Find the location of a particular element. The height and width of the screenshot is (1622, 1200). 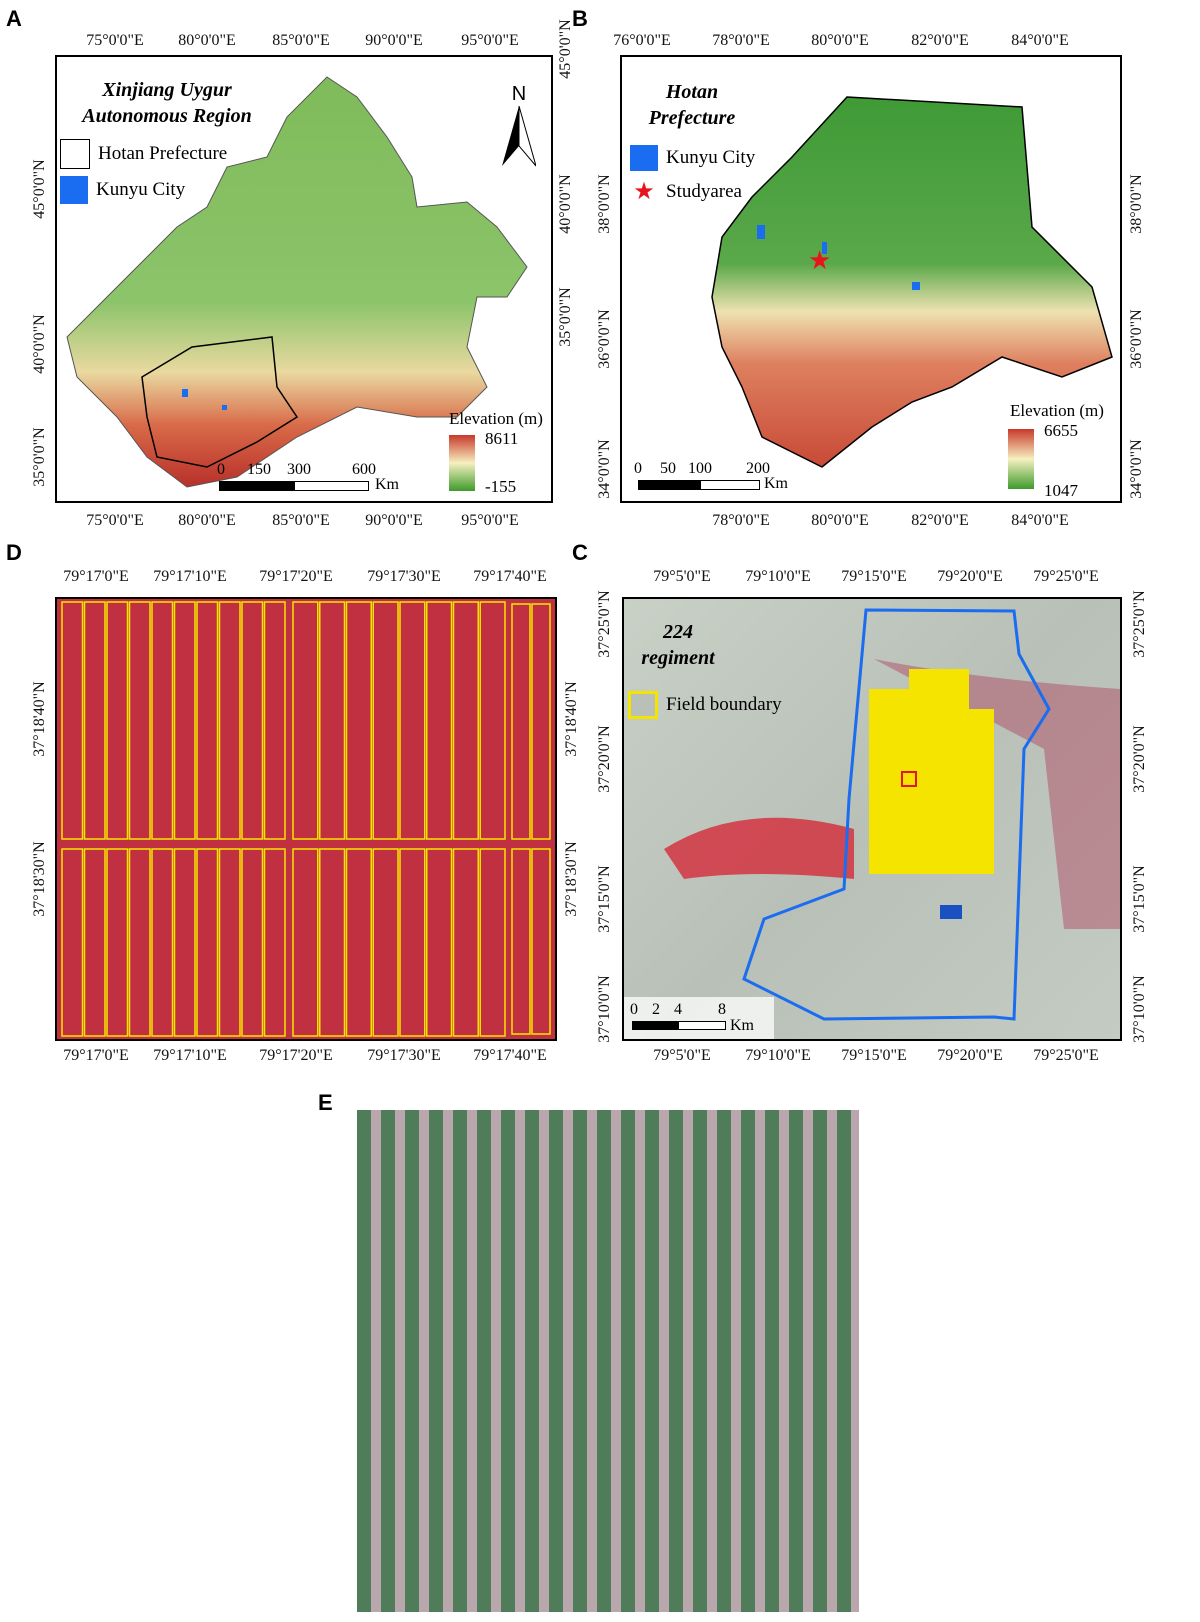

panel-b-label: B is located at coordinates (580, 18).